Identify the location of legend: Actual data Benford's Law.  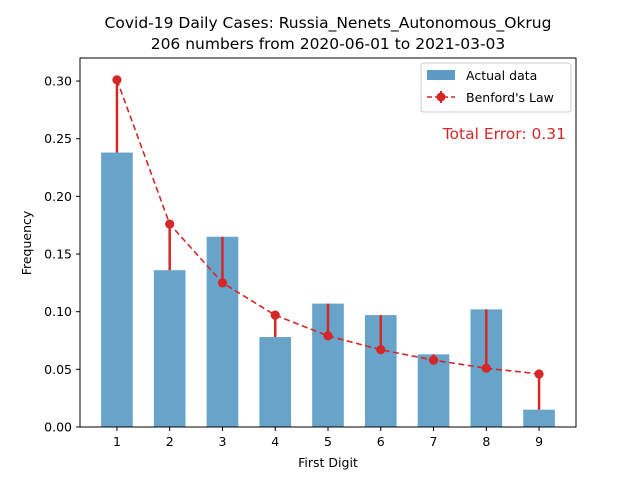
(496, 87).